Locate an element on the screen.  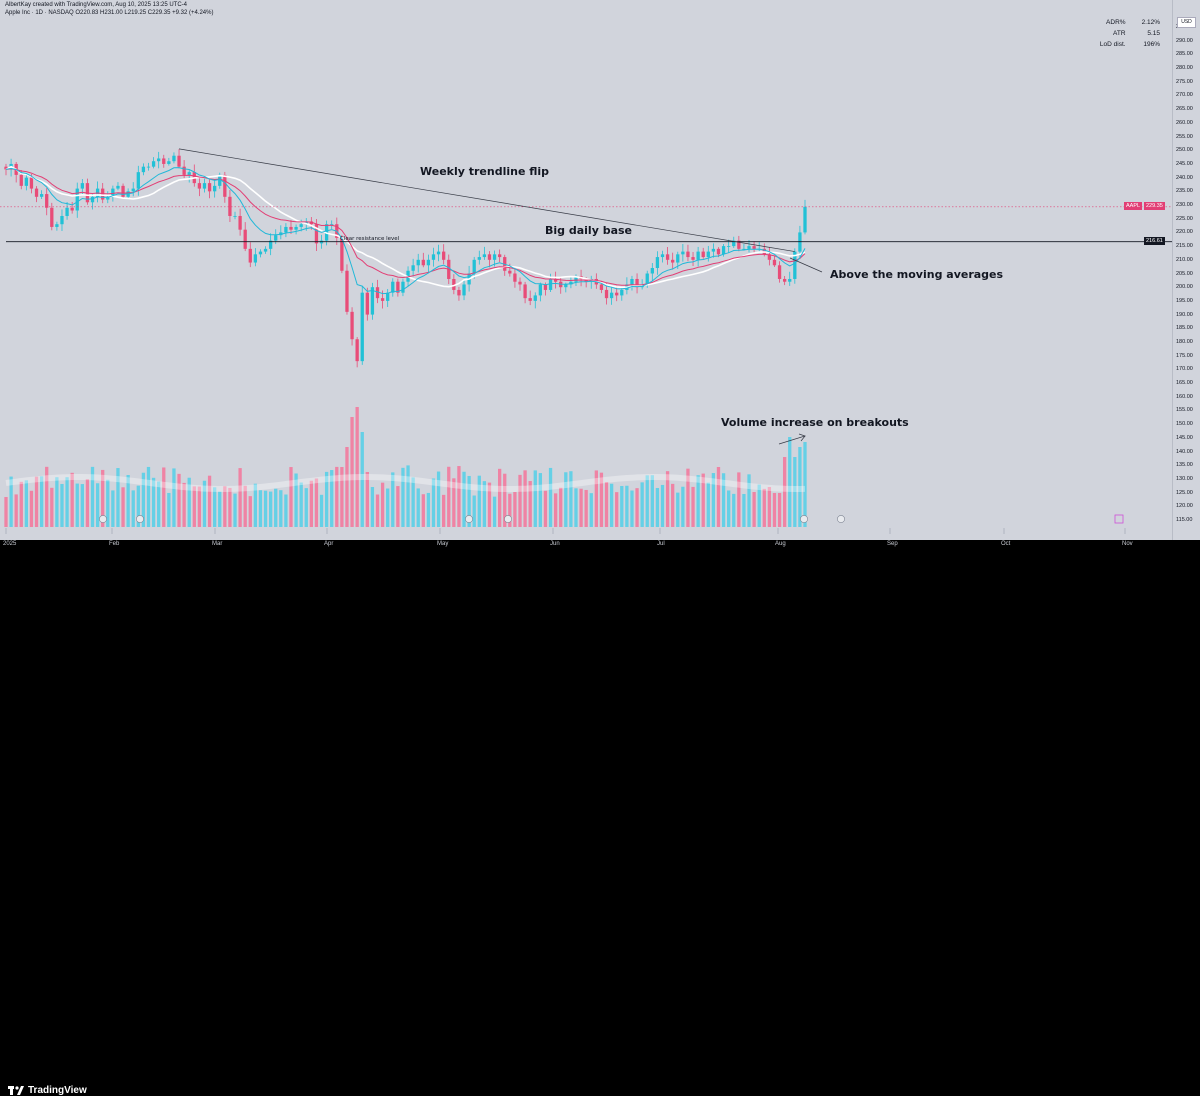
y-tick-label: 140.00 is located at coordinates (1184, 451).